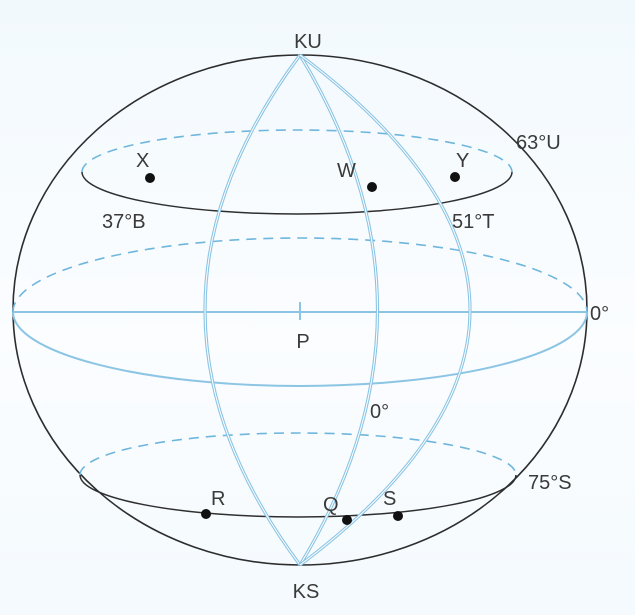 The width and height of the screenshot is (635, 615). What do you see at coordinates (124, 222) in the screenshot?
I see `west-longitude-label: 37°B` at bounding box center [124, 222].